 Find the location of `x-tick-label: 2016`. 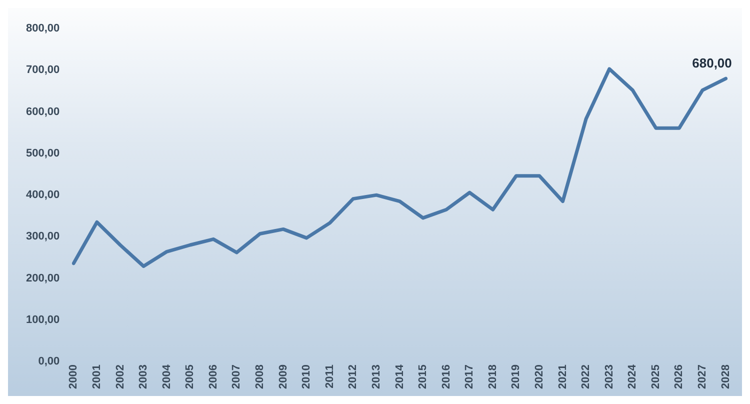

x-tick-label: 2016 is located at coordinates (446, 377).